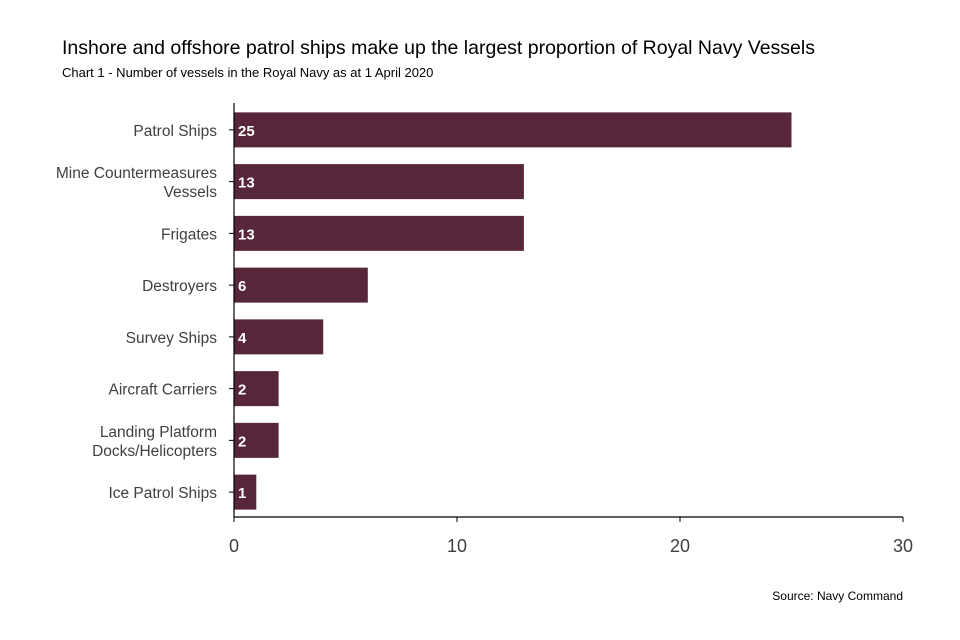  Describe the element at coordinates (172, 338) in the screenshot. I see `category-label: Survey Ships` at that location.